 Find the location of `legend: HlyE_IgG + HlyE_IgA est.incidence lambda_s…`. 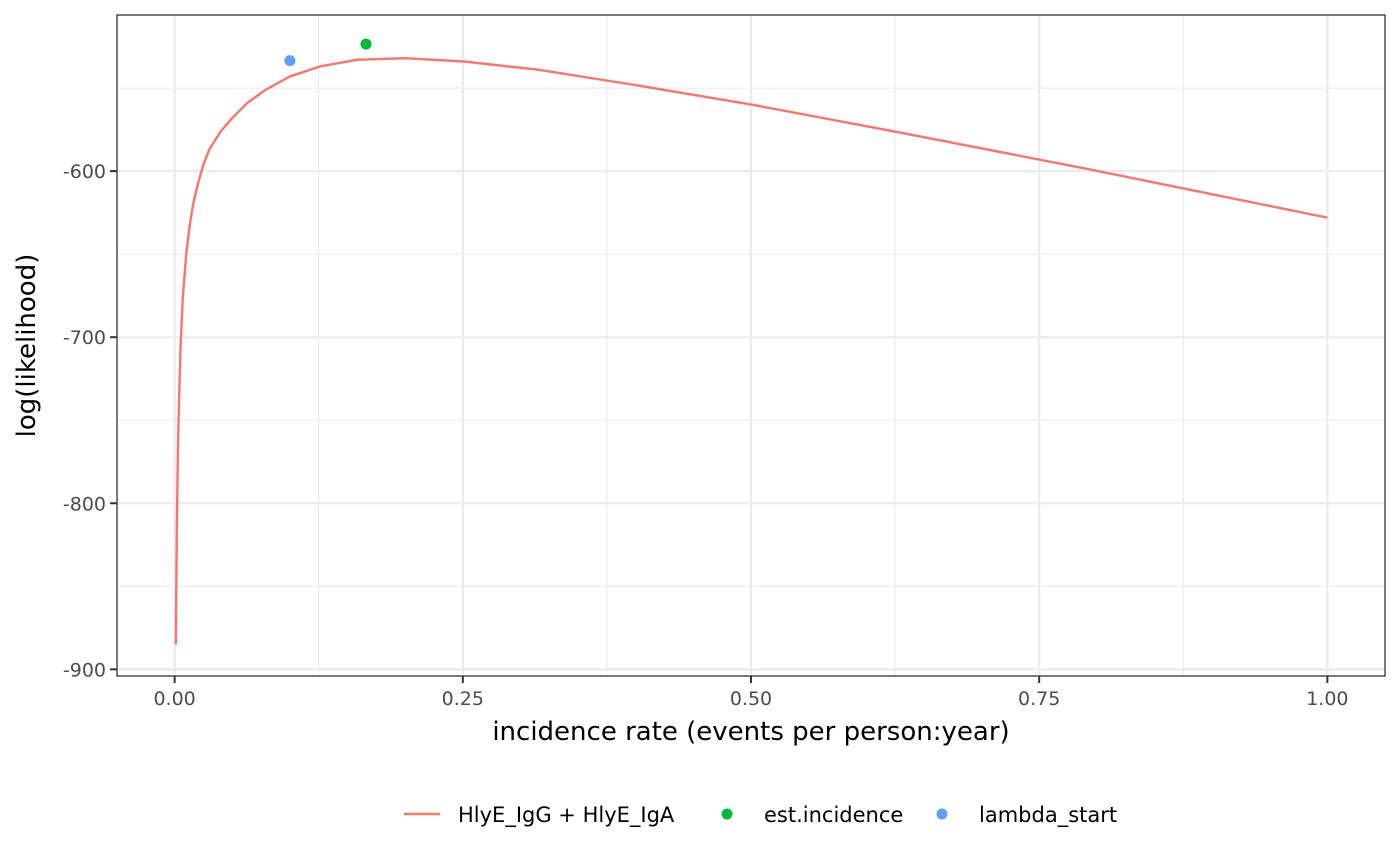

legend: HlyE_IgG + HlyE_IgA est.incidence lambda_s… is located at coordinates (760, 815).